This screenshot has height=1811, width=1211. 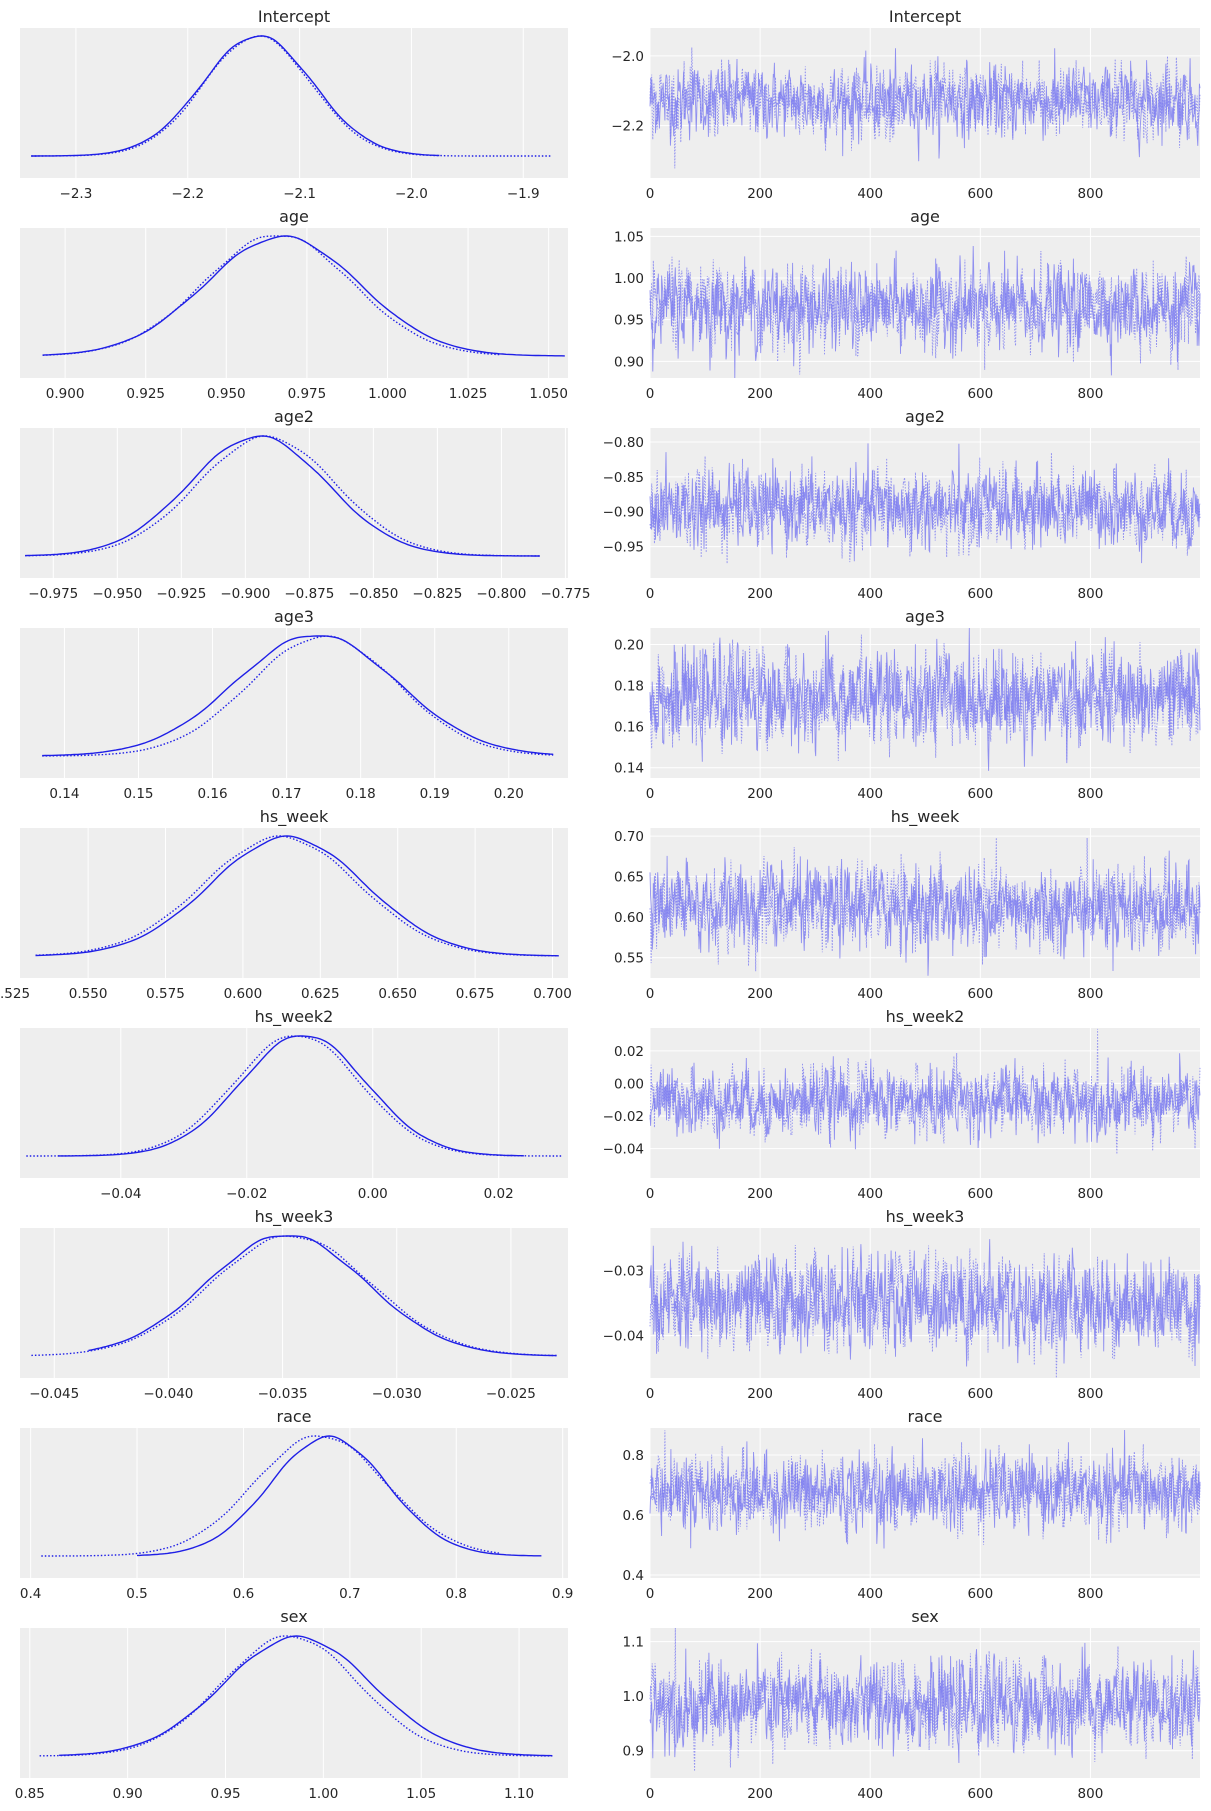 I want to click on kde-panel-6: −0.045 −0.040 −0.035 −0.030 −0.025 hs_week3, so click(x=294, y=1304).